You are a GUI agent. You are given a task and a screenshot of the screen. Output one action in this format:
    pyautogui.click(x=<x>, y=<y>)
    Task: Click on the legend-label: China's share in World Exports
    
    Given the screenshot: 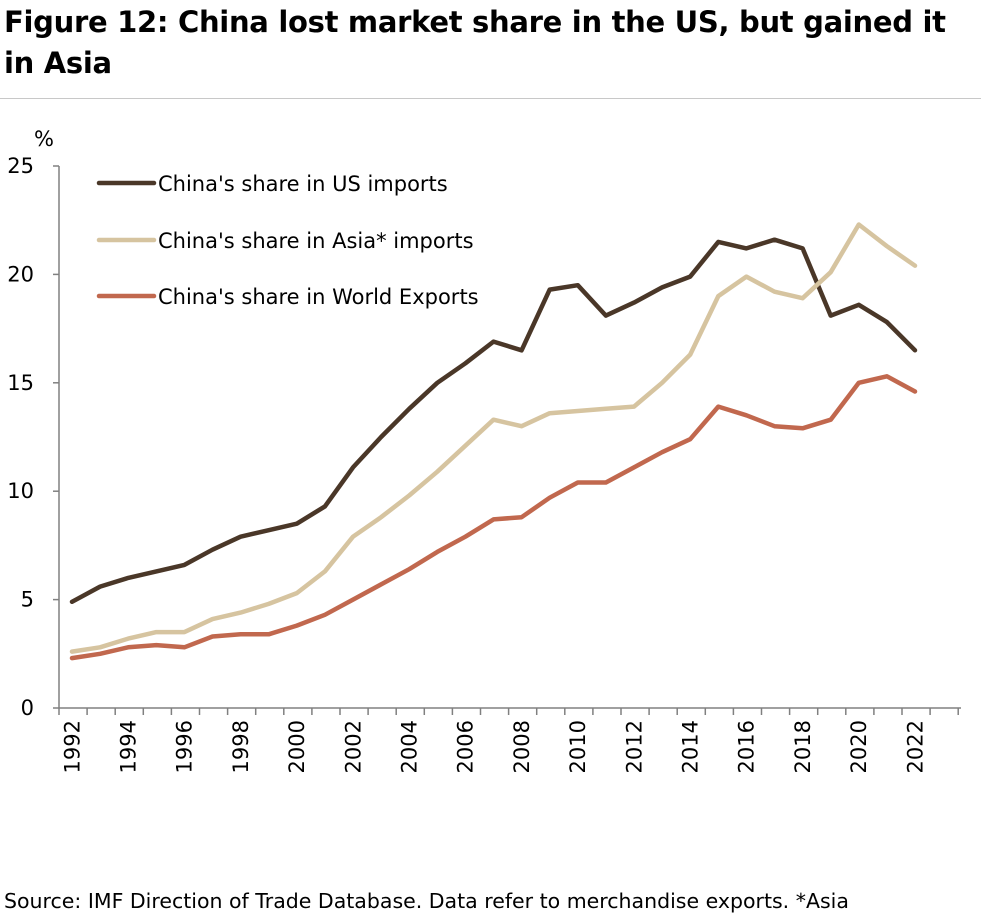 What is the action you would take?
    pyautogui.click(x=318, y=297)
    